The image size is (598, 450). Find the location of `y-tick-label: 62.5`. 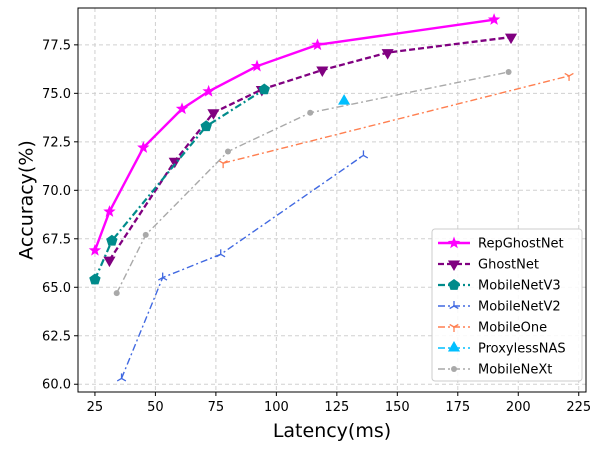

y-tick-label: 62.5 is located at coordinates (56, 336).